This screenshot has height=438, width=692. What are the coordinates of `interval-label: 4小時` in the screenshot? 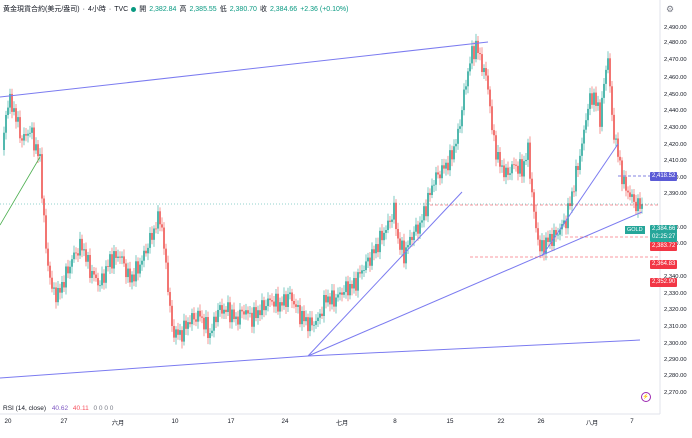 It's located at (96, 9).